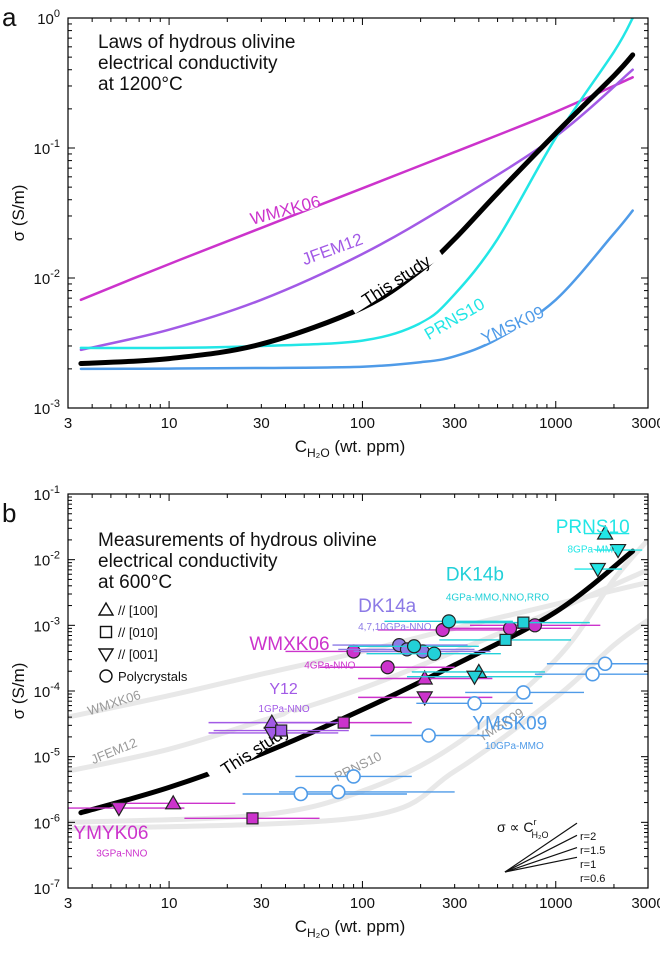  I want to click on group-wmxk06-point-triangle-down, so click(425, 699).